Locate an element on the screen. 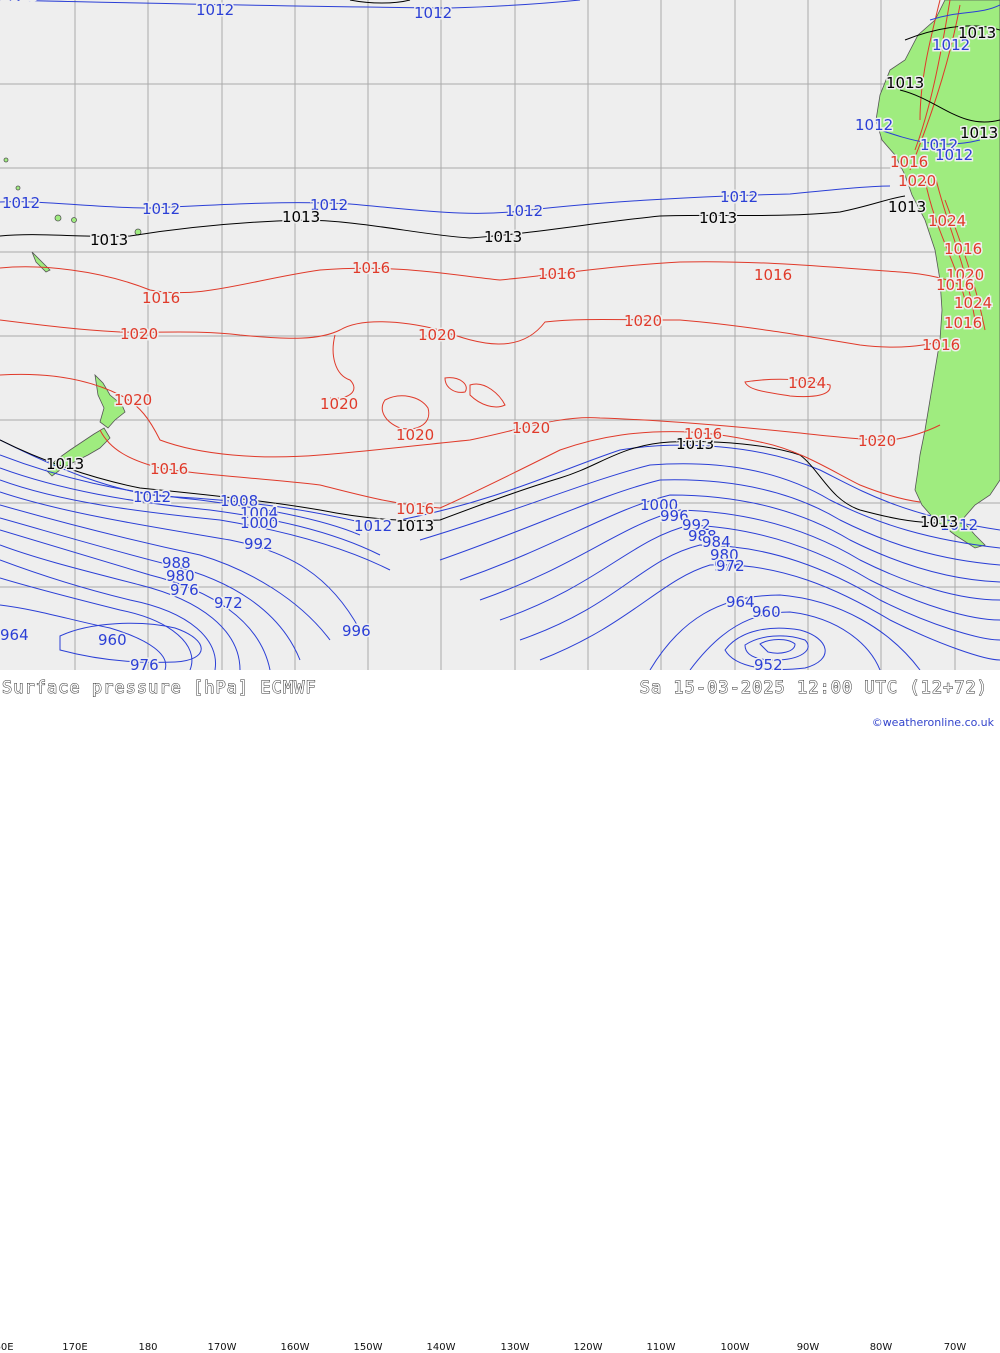 The width and height of the screenshot is (1000, 1353). longitude-label: 140W is located at coordinates (441, 1347).